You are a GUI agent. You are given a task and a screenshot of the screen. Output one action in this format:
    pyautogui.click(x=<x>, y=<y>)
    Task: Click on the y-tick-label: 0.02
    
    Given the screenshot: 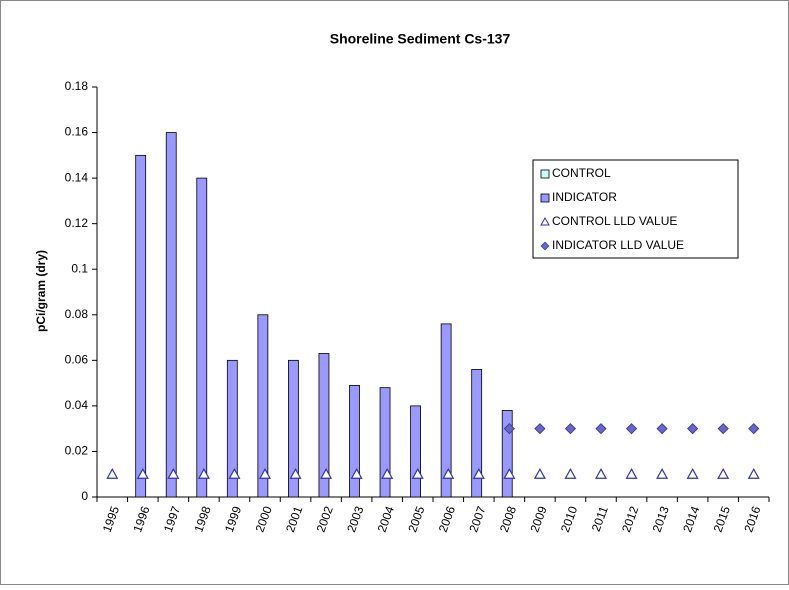 What is the action you would take?
    pyautogui.click(x=77, y=451)
    